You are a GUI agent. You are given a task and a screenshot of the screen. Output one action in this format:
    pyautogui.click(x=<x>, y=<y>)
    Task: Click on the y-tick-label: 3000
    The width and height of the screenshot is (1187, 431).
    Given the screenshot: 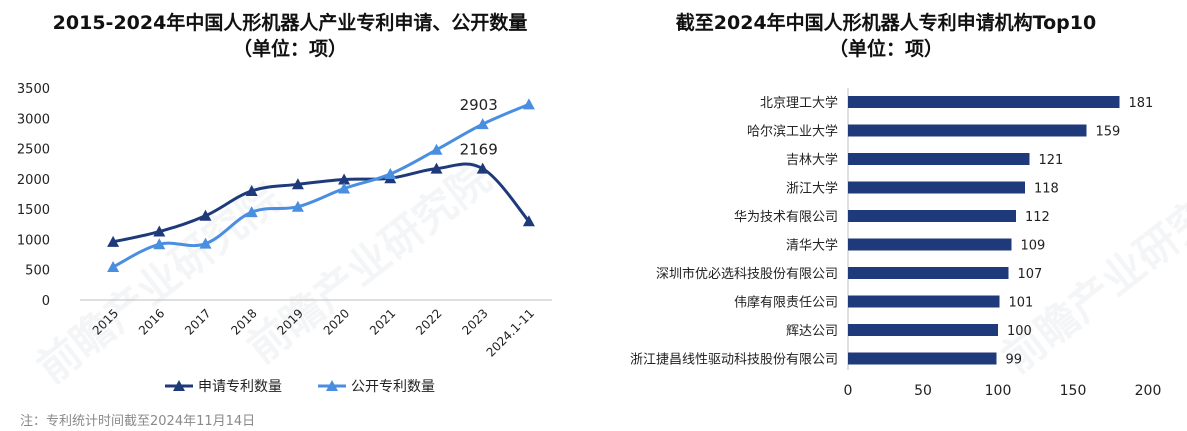 What is the action you would take?
    pyautogui.click(x=33, y=119)
    